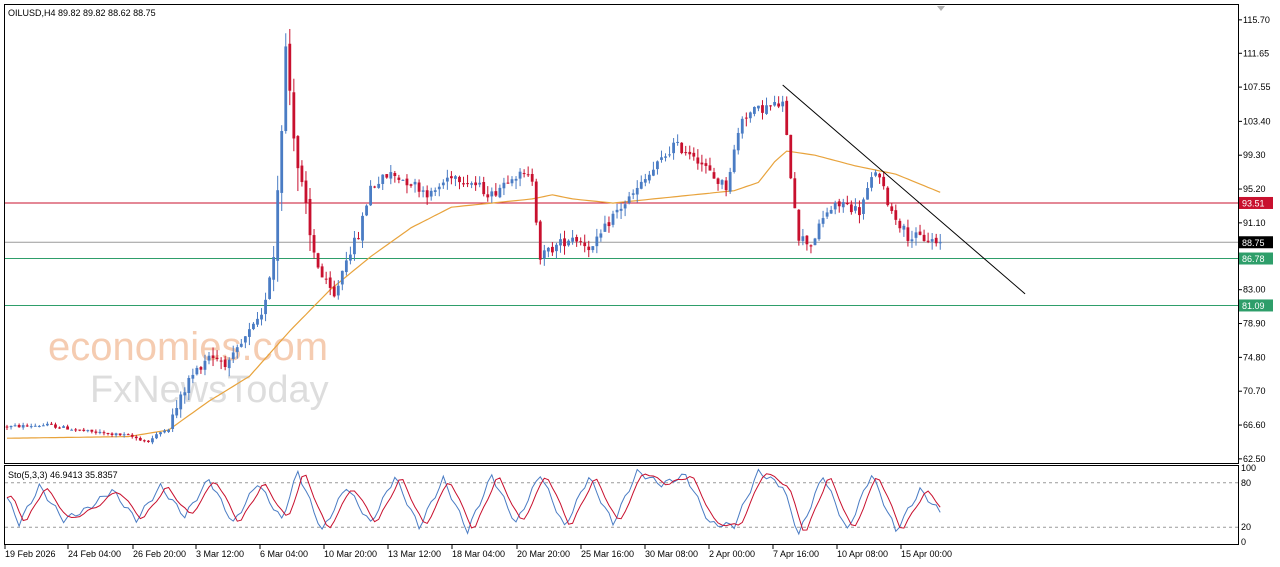 This screenshot has width=1280, height=567. Describe the element at coordinates (671, 554) in the screenshot. I see `x-tick-label: 30 Mar 08:00` at that location.